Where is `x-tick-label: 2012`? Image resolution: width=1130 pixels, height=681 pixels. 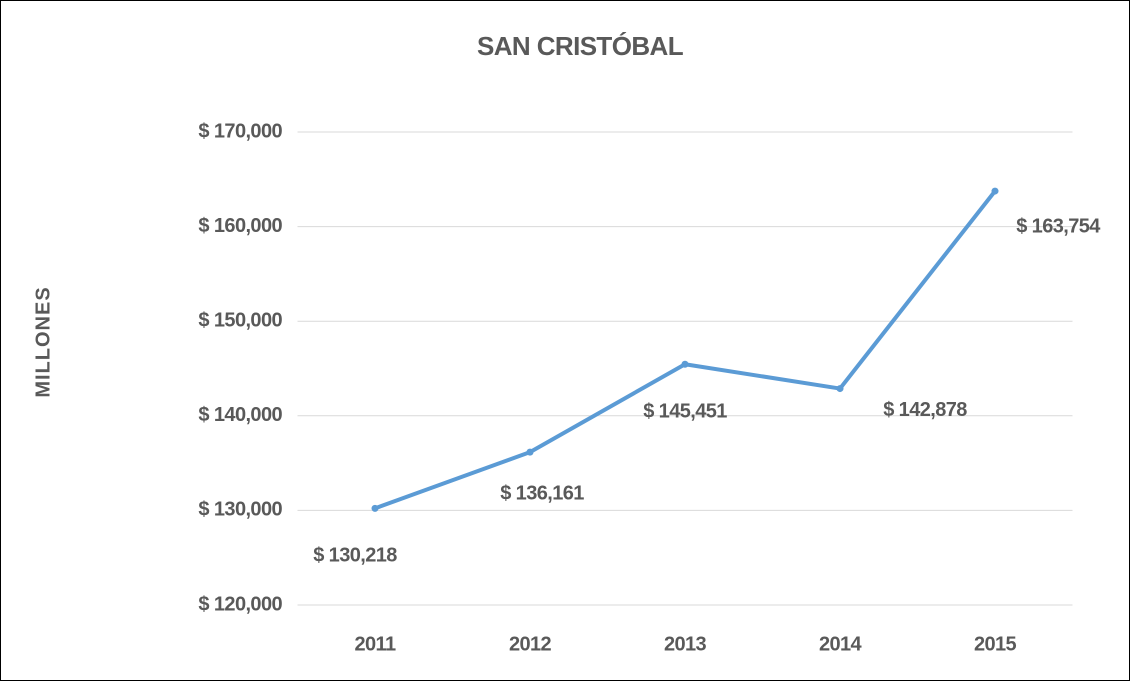 x-tick-label: 2012 is located at coordinates (530, 644).